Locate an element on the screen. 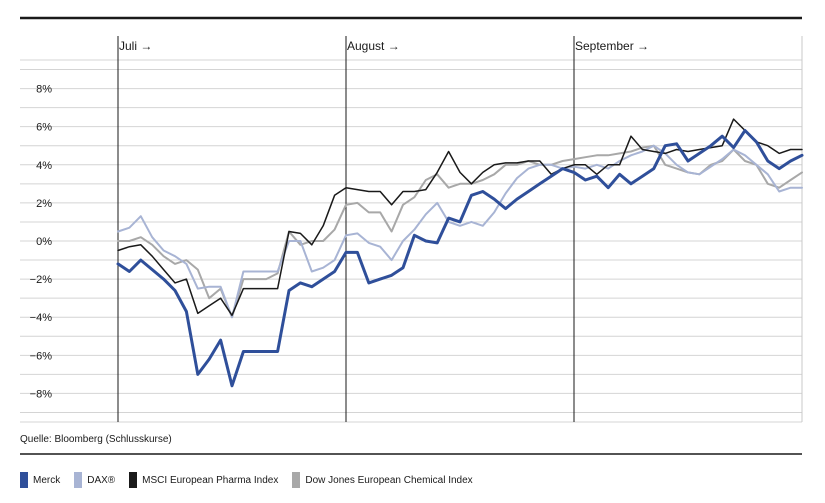 The width and height of the screenshot is (825, 503). y-tick-label: 8% is located at coordinates (44, 90).